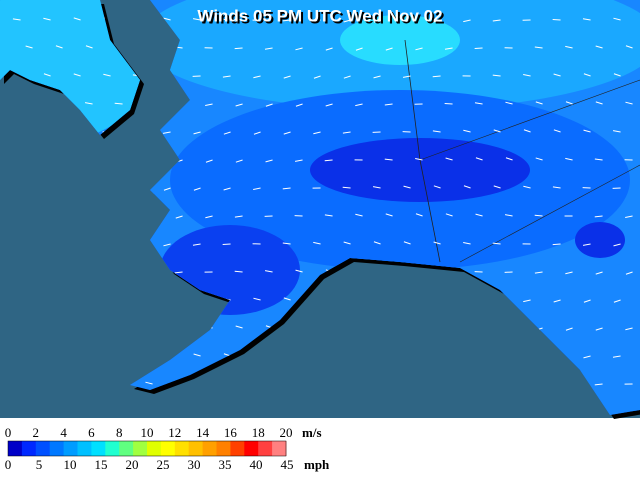 Image resolution: width=640 pixels, height=485 pixels. I want to click on mph-label: 45, so click(287, 464).